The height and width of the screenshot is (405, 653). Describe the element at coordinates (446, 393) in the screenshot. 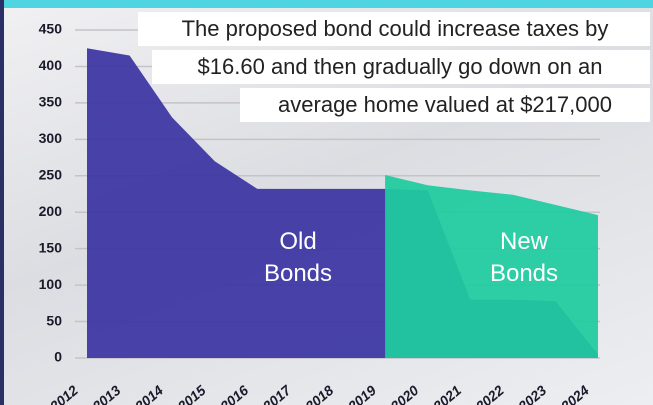

I see `x-tick-label: 2021` at that location.